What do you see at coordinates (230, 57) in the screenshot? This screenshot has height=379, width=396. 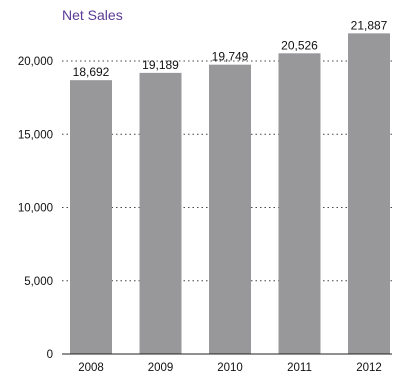 I see `data-label-2010: 19,749` at bounding box center [230, 57].